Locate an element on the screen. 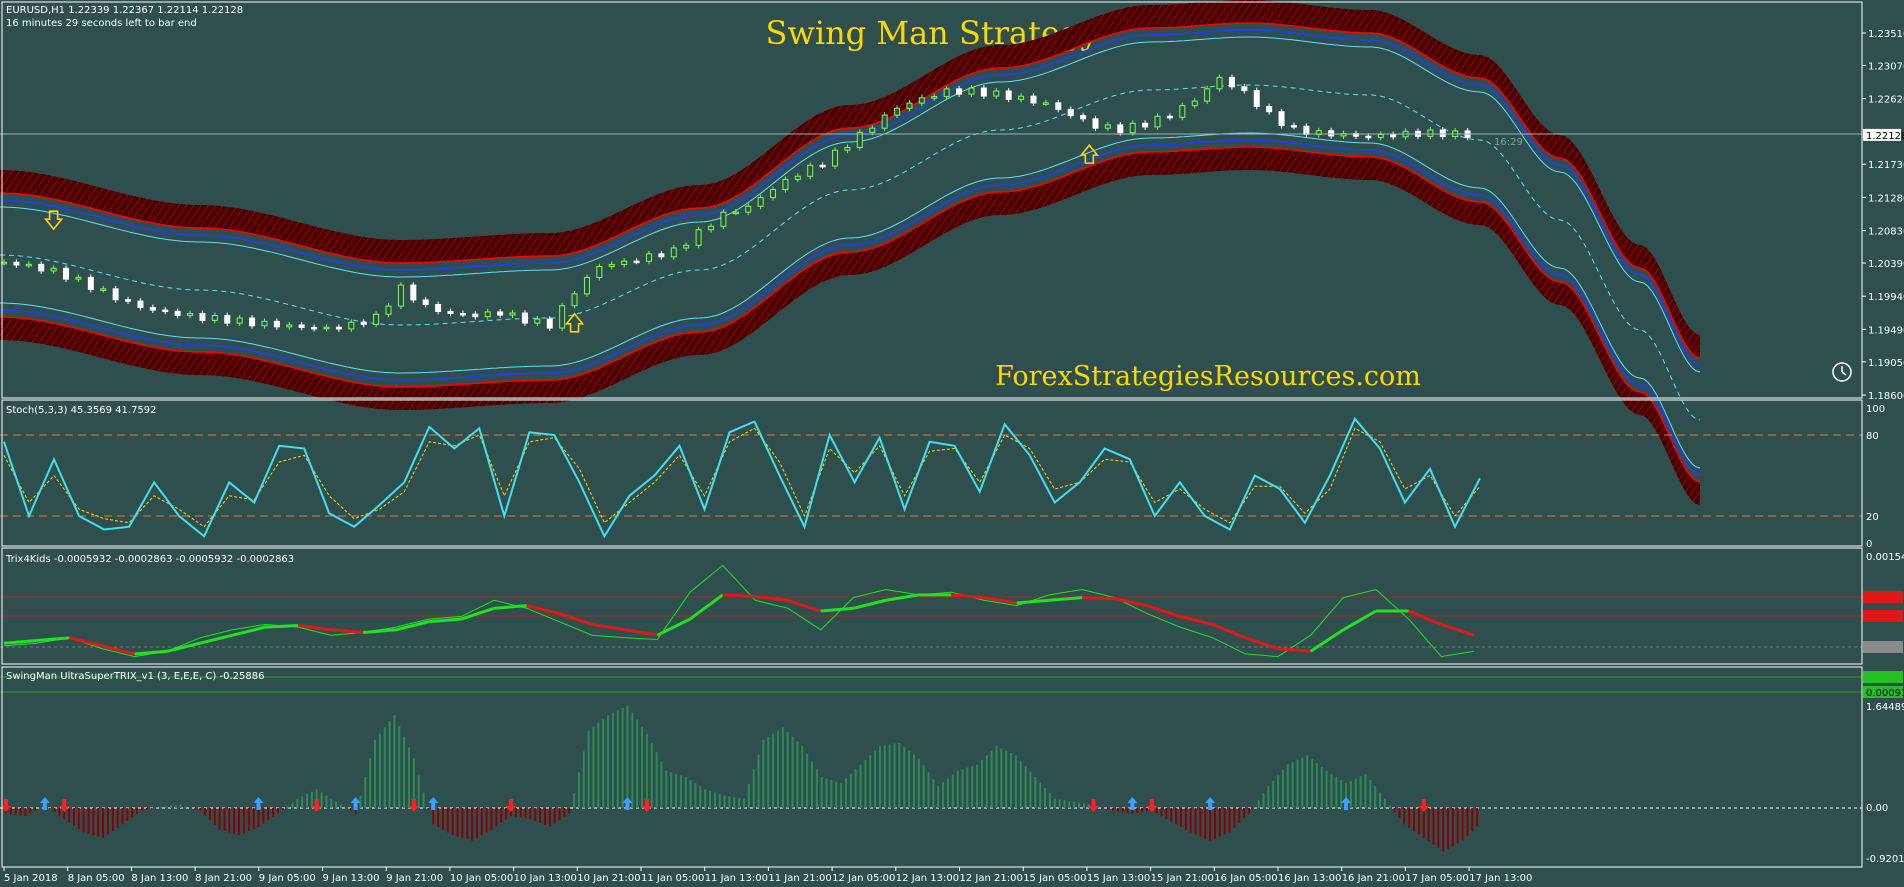 Image resolution: width=1904 pixels, height=887 pixels. watermark-text: ForexStrategiesResources.com is located at coordinates (1208, 376).